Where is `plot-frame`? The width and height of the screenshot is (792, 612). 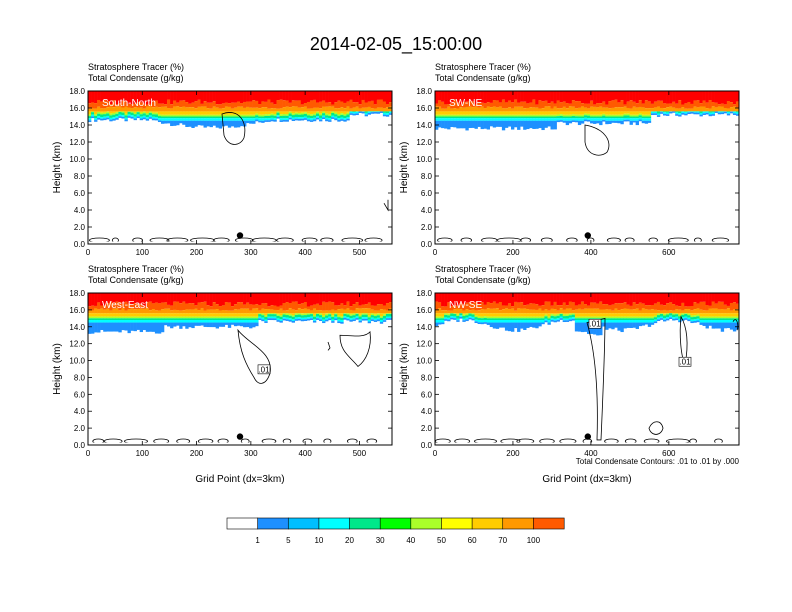 plot-frame is located at coordinates (240, 369).